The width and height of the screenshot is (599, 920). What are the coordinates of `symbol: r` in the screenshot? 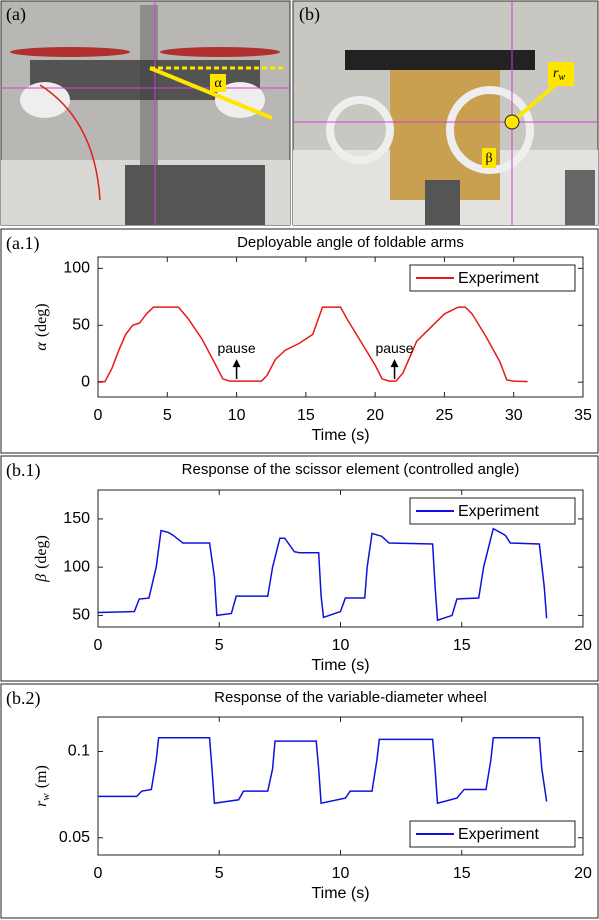 It's located at (556, 73).